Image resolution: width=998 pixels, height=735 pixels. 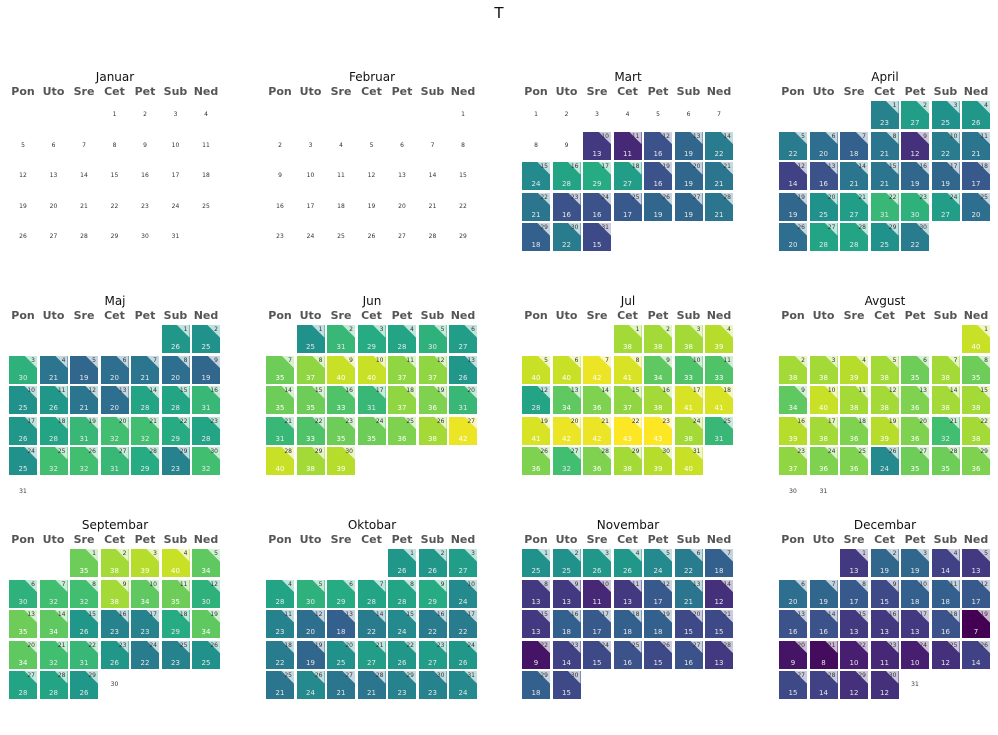 What do you see at coordinates (854, 430) in the screenshot?
I see `day-cell: 18 36` at bounding box center [854, 430].